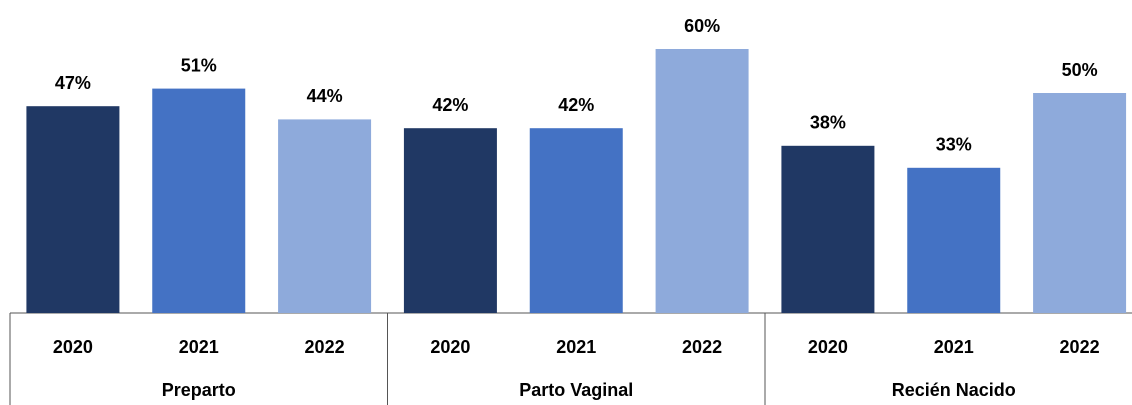  What do you see at coordinates (199, 390) in the screenshot?
I see `group-label: Preparto` at bounding box center [199, 390].